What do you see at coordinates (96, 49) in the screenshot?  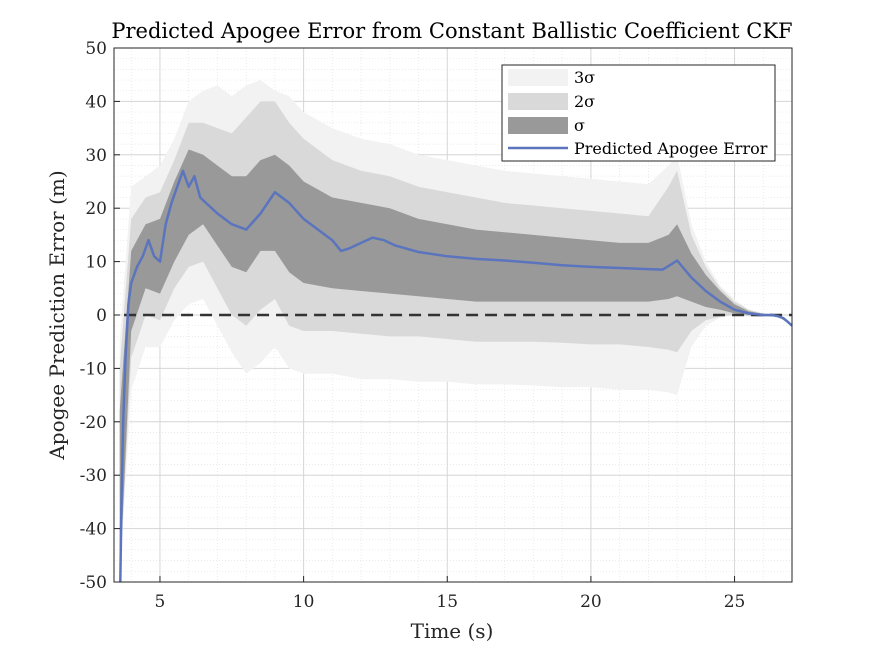 I see `y-tick-label: 50` at bounding box center [96, 49].